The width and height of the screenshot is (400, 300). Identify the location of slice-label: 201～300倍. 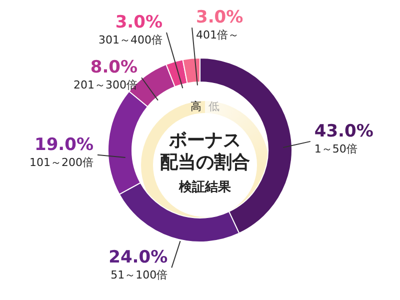
(106, 85).